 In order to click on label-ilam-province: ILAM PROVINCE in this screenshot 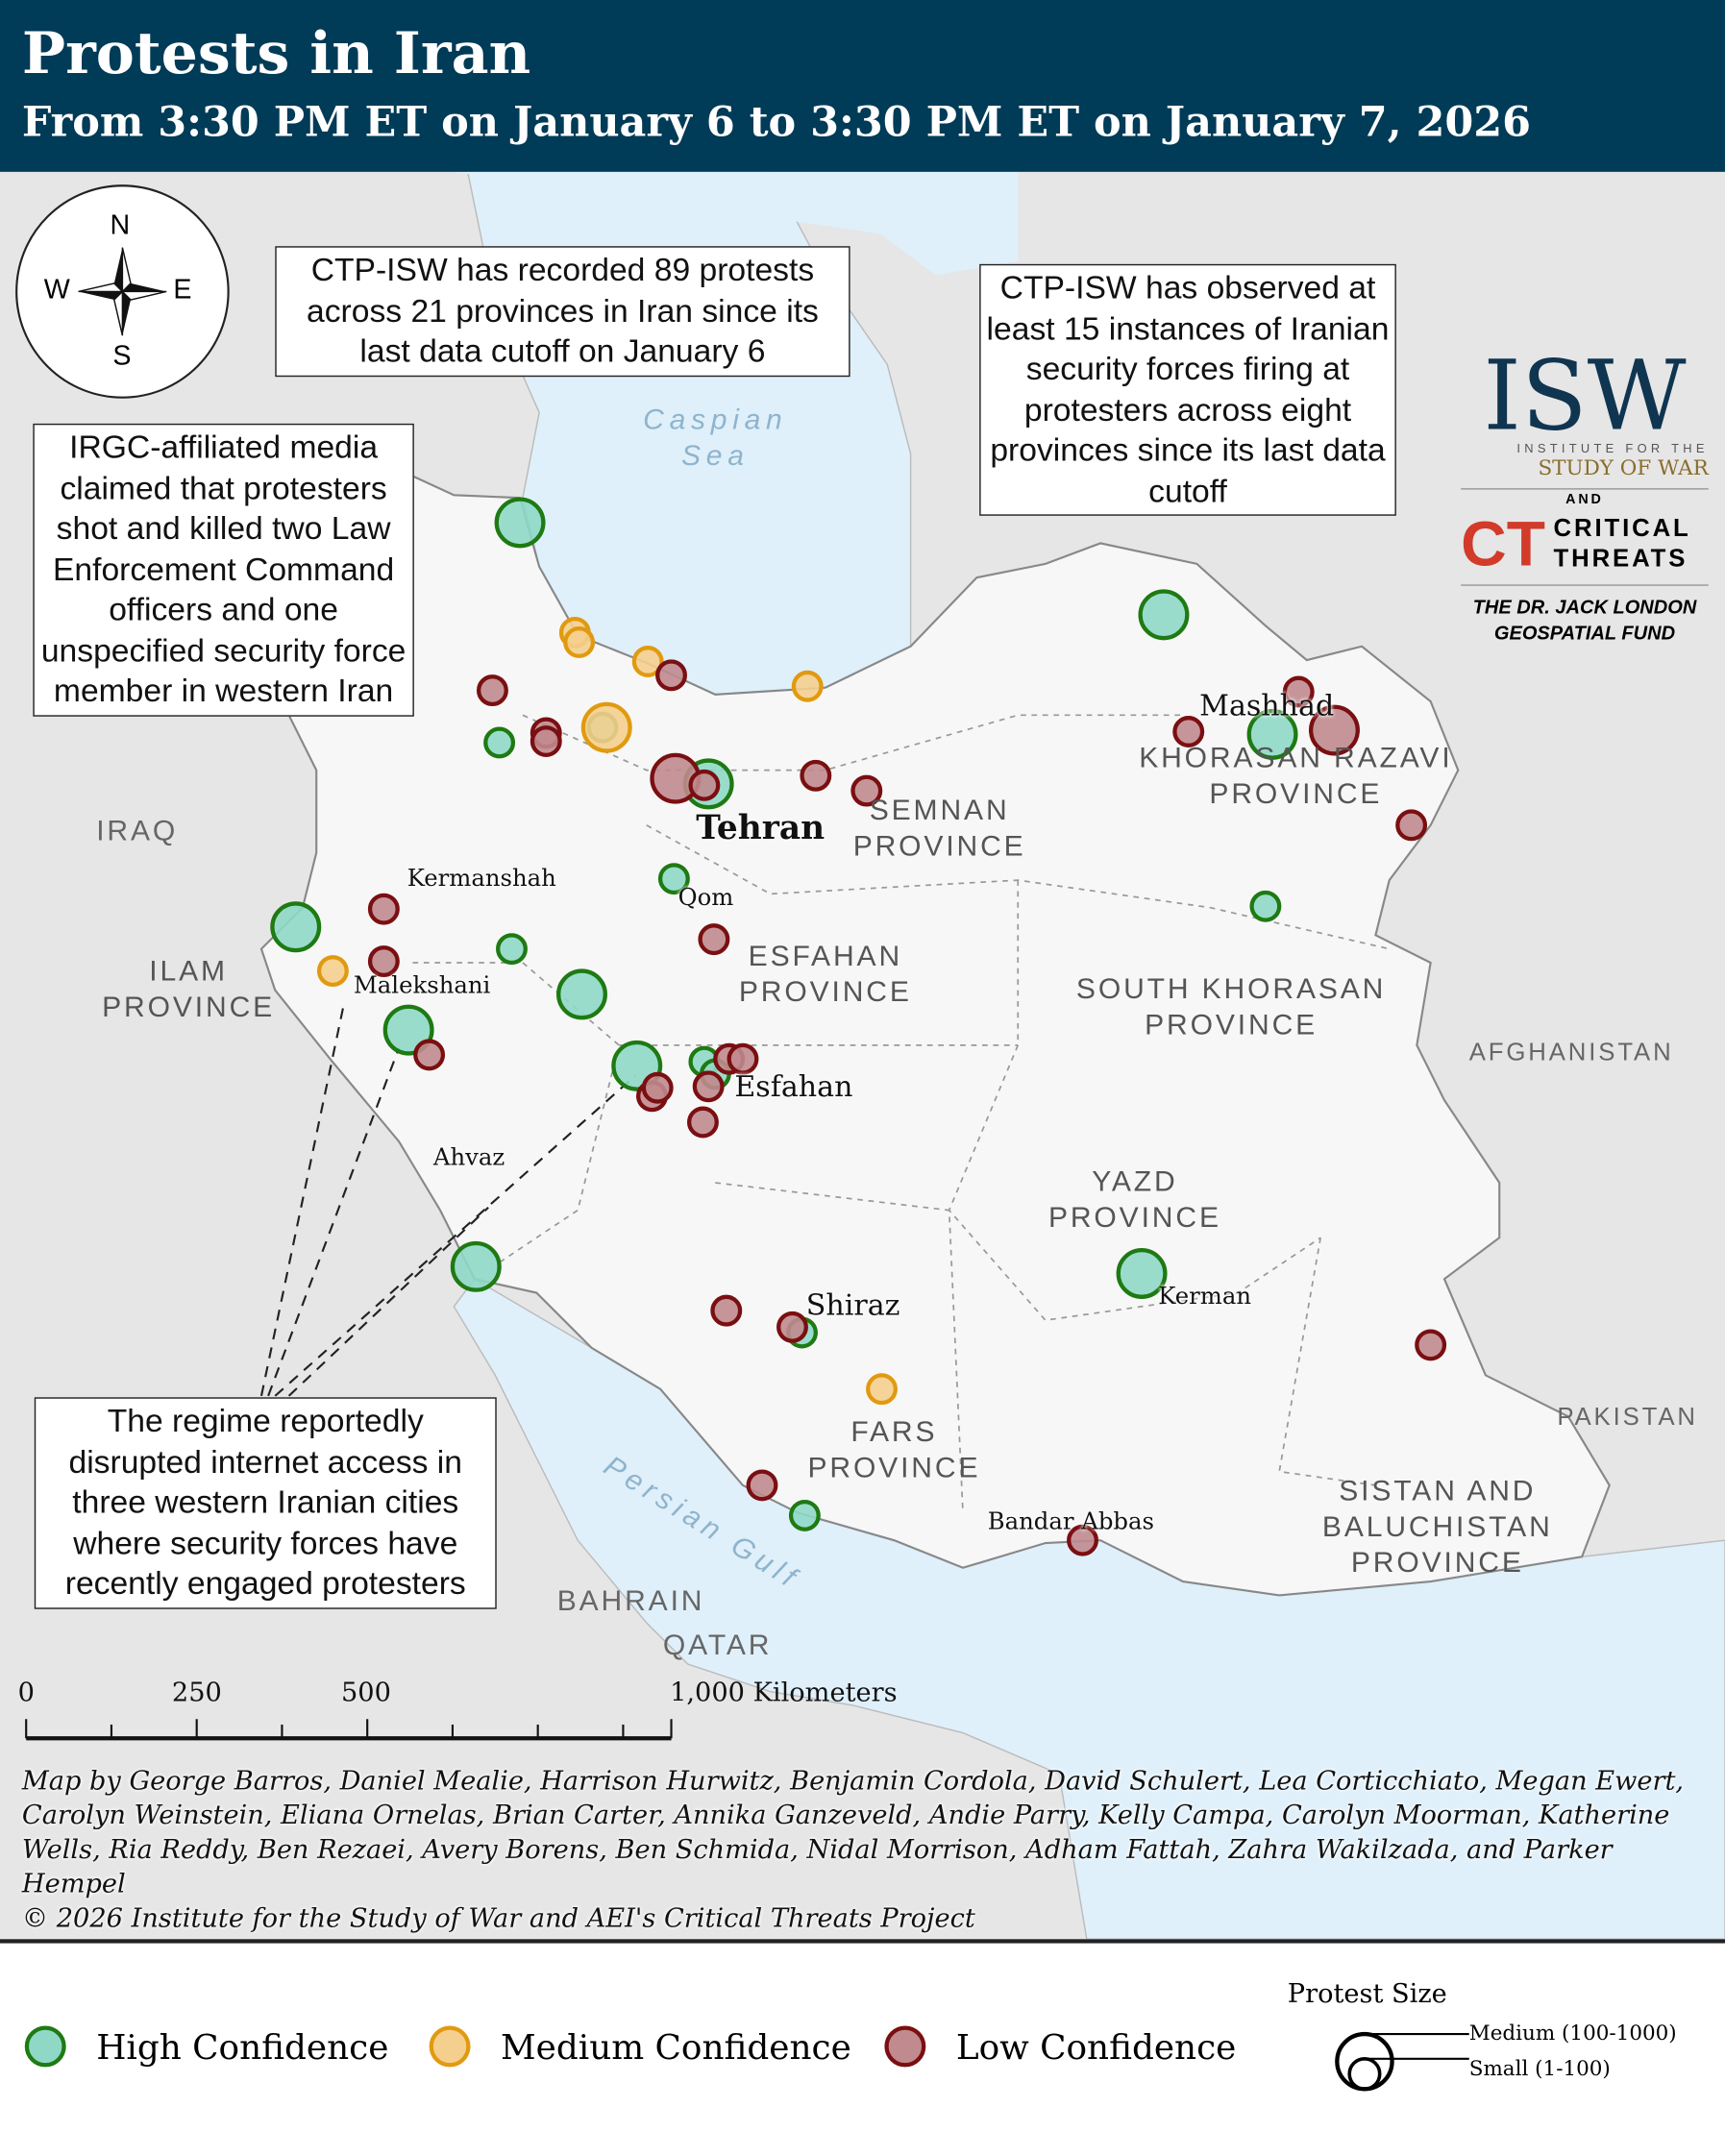, I will do `click(189, 989)`.